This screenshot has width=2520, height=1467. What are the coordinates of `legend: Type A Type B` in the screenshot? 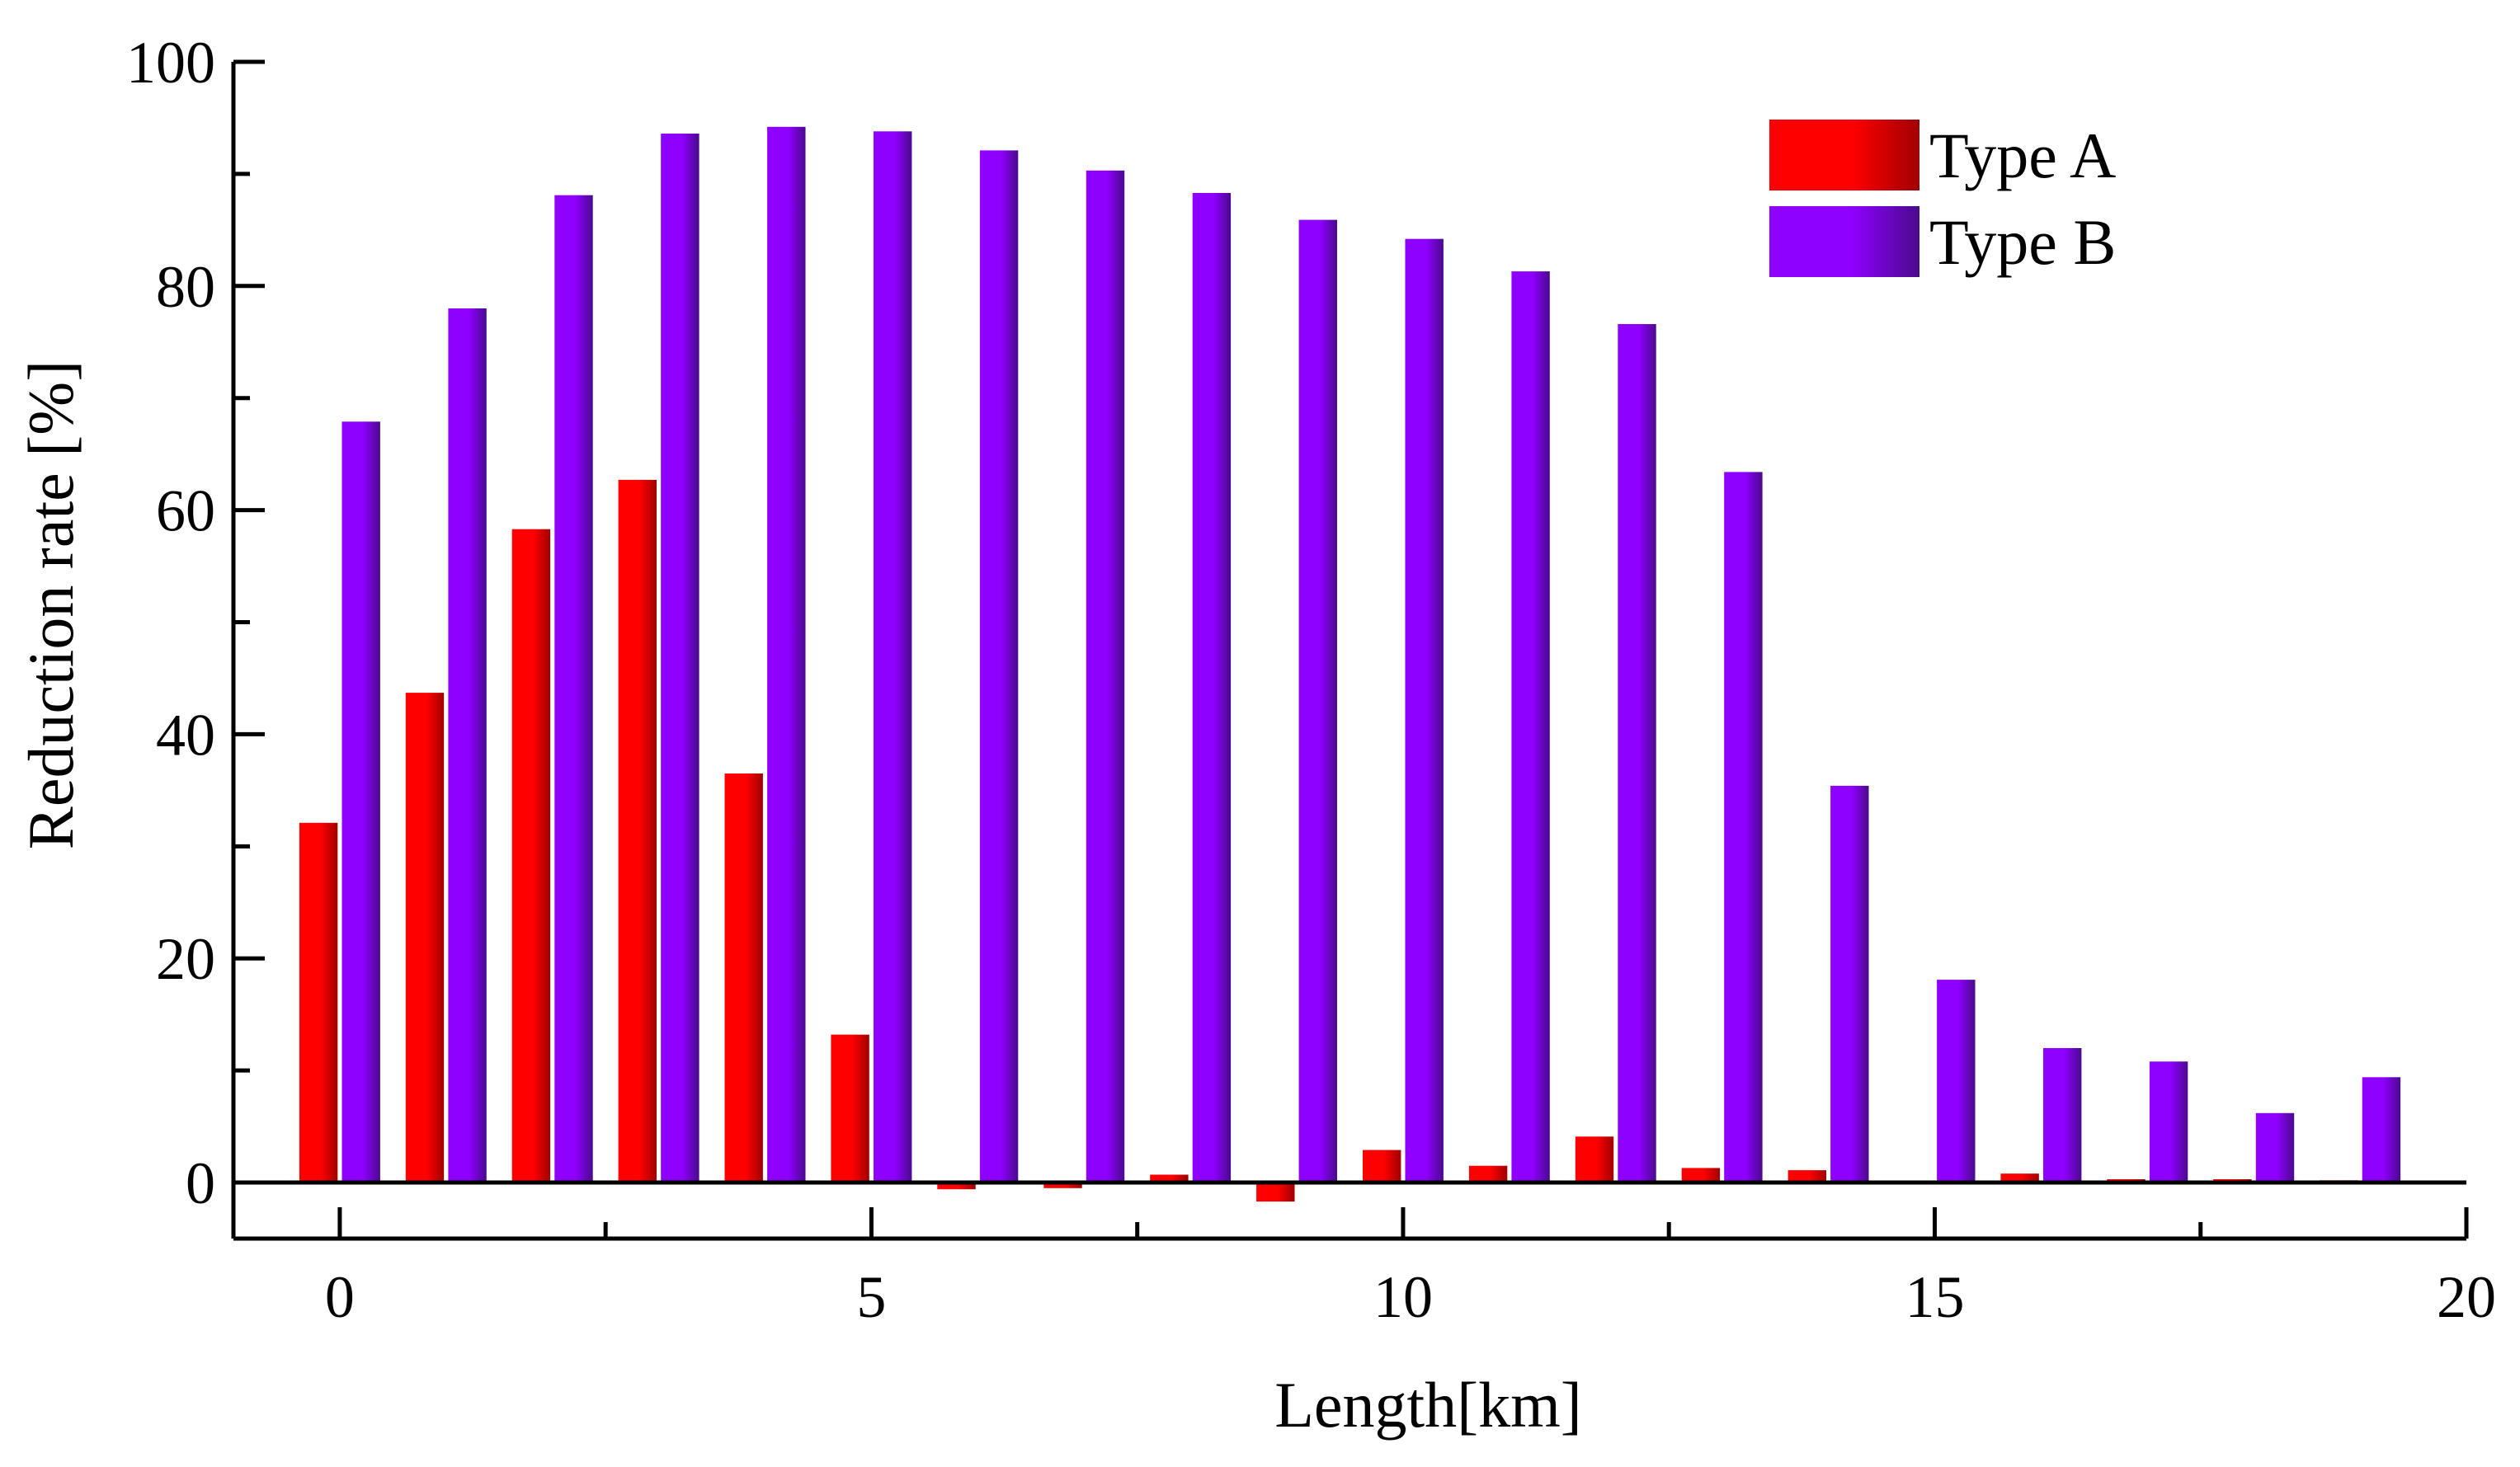 It's located at (1942, 199).